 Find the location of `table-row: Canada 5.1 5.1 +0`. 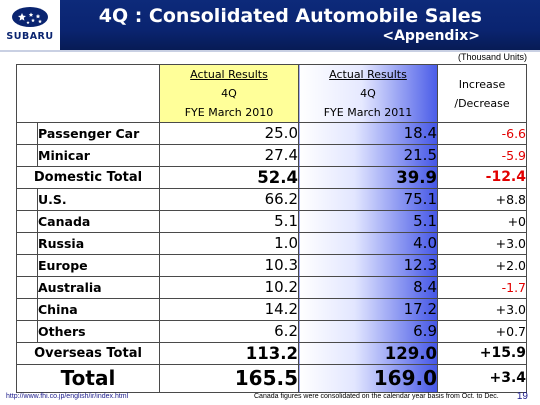

table-row: Canada 5.1 5.1 +0 is located at coordinates (271, 221).